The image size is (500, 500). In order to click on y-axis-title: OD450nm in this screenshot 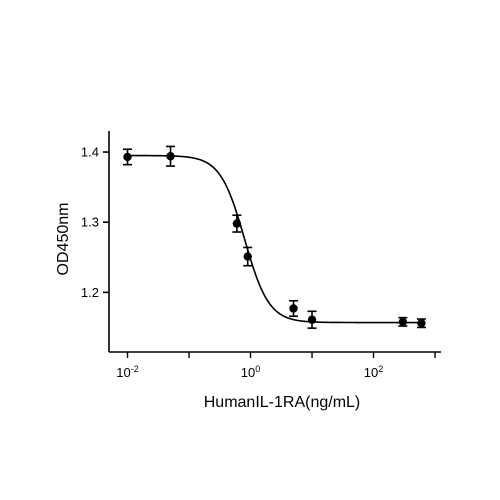, I will do `click(63, 239)`.